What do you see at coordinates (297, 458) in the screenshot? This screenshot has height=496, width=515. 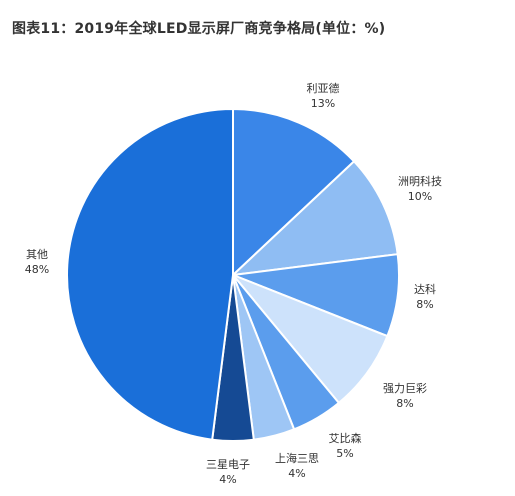 I see `slice-name-label: 上海三思` at bounding box center [297, 458].